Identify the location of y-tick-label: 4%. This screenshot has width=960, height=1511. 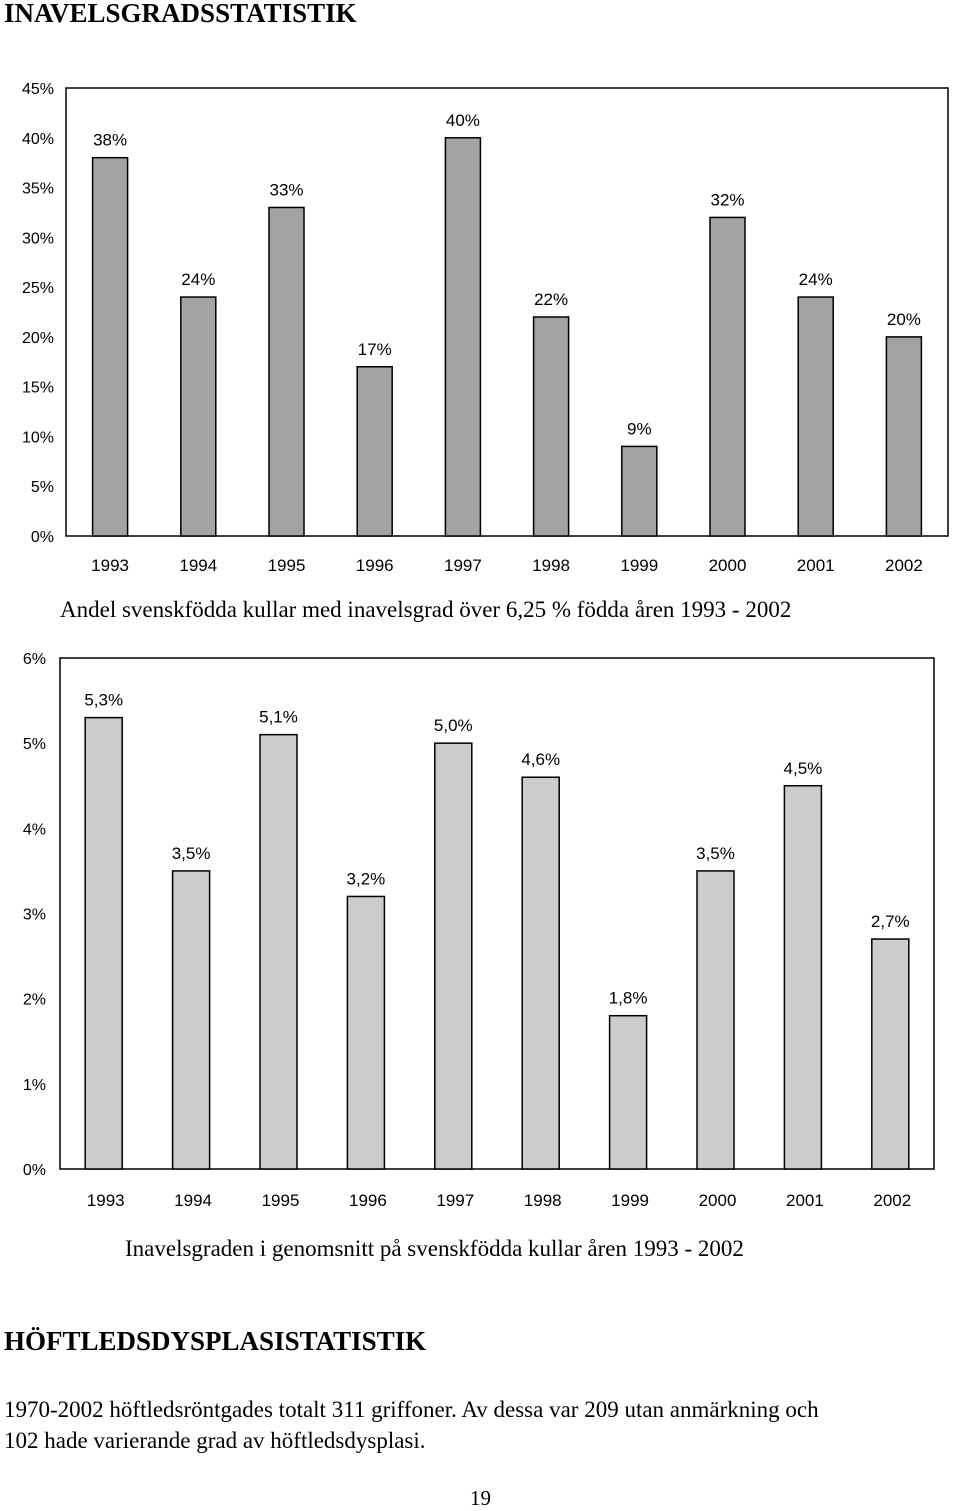
(34, 829).